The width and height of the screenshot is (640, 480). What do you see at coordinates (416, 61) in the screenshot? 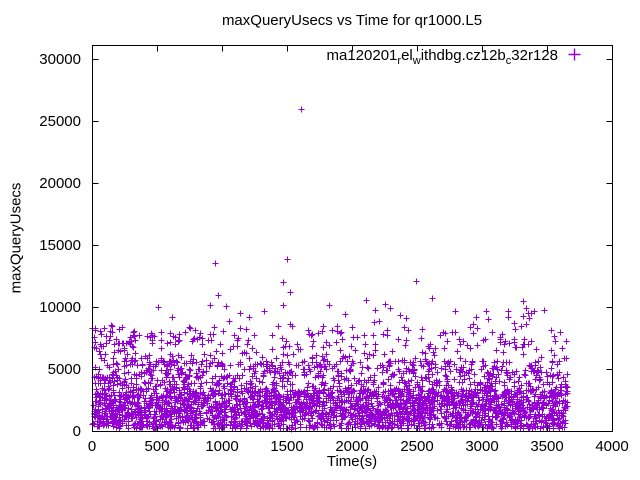
I see `legend-label-subscript: w` at bounding box center [416, 61].